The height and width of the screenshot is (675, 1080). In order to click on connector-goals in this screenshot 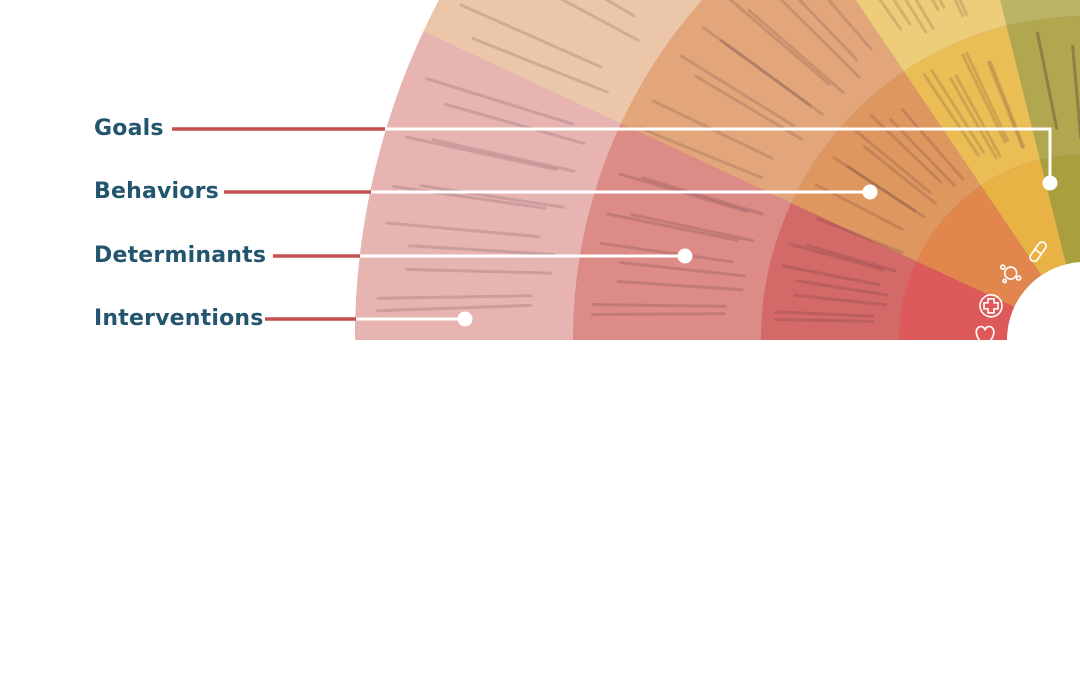, I will do `click(615, 159)`.